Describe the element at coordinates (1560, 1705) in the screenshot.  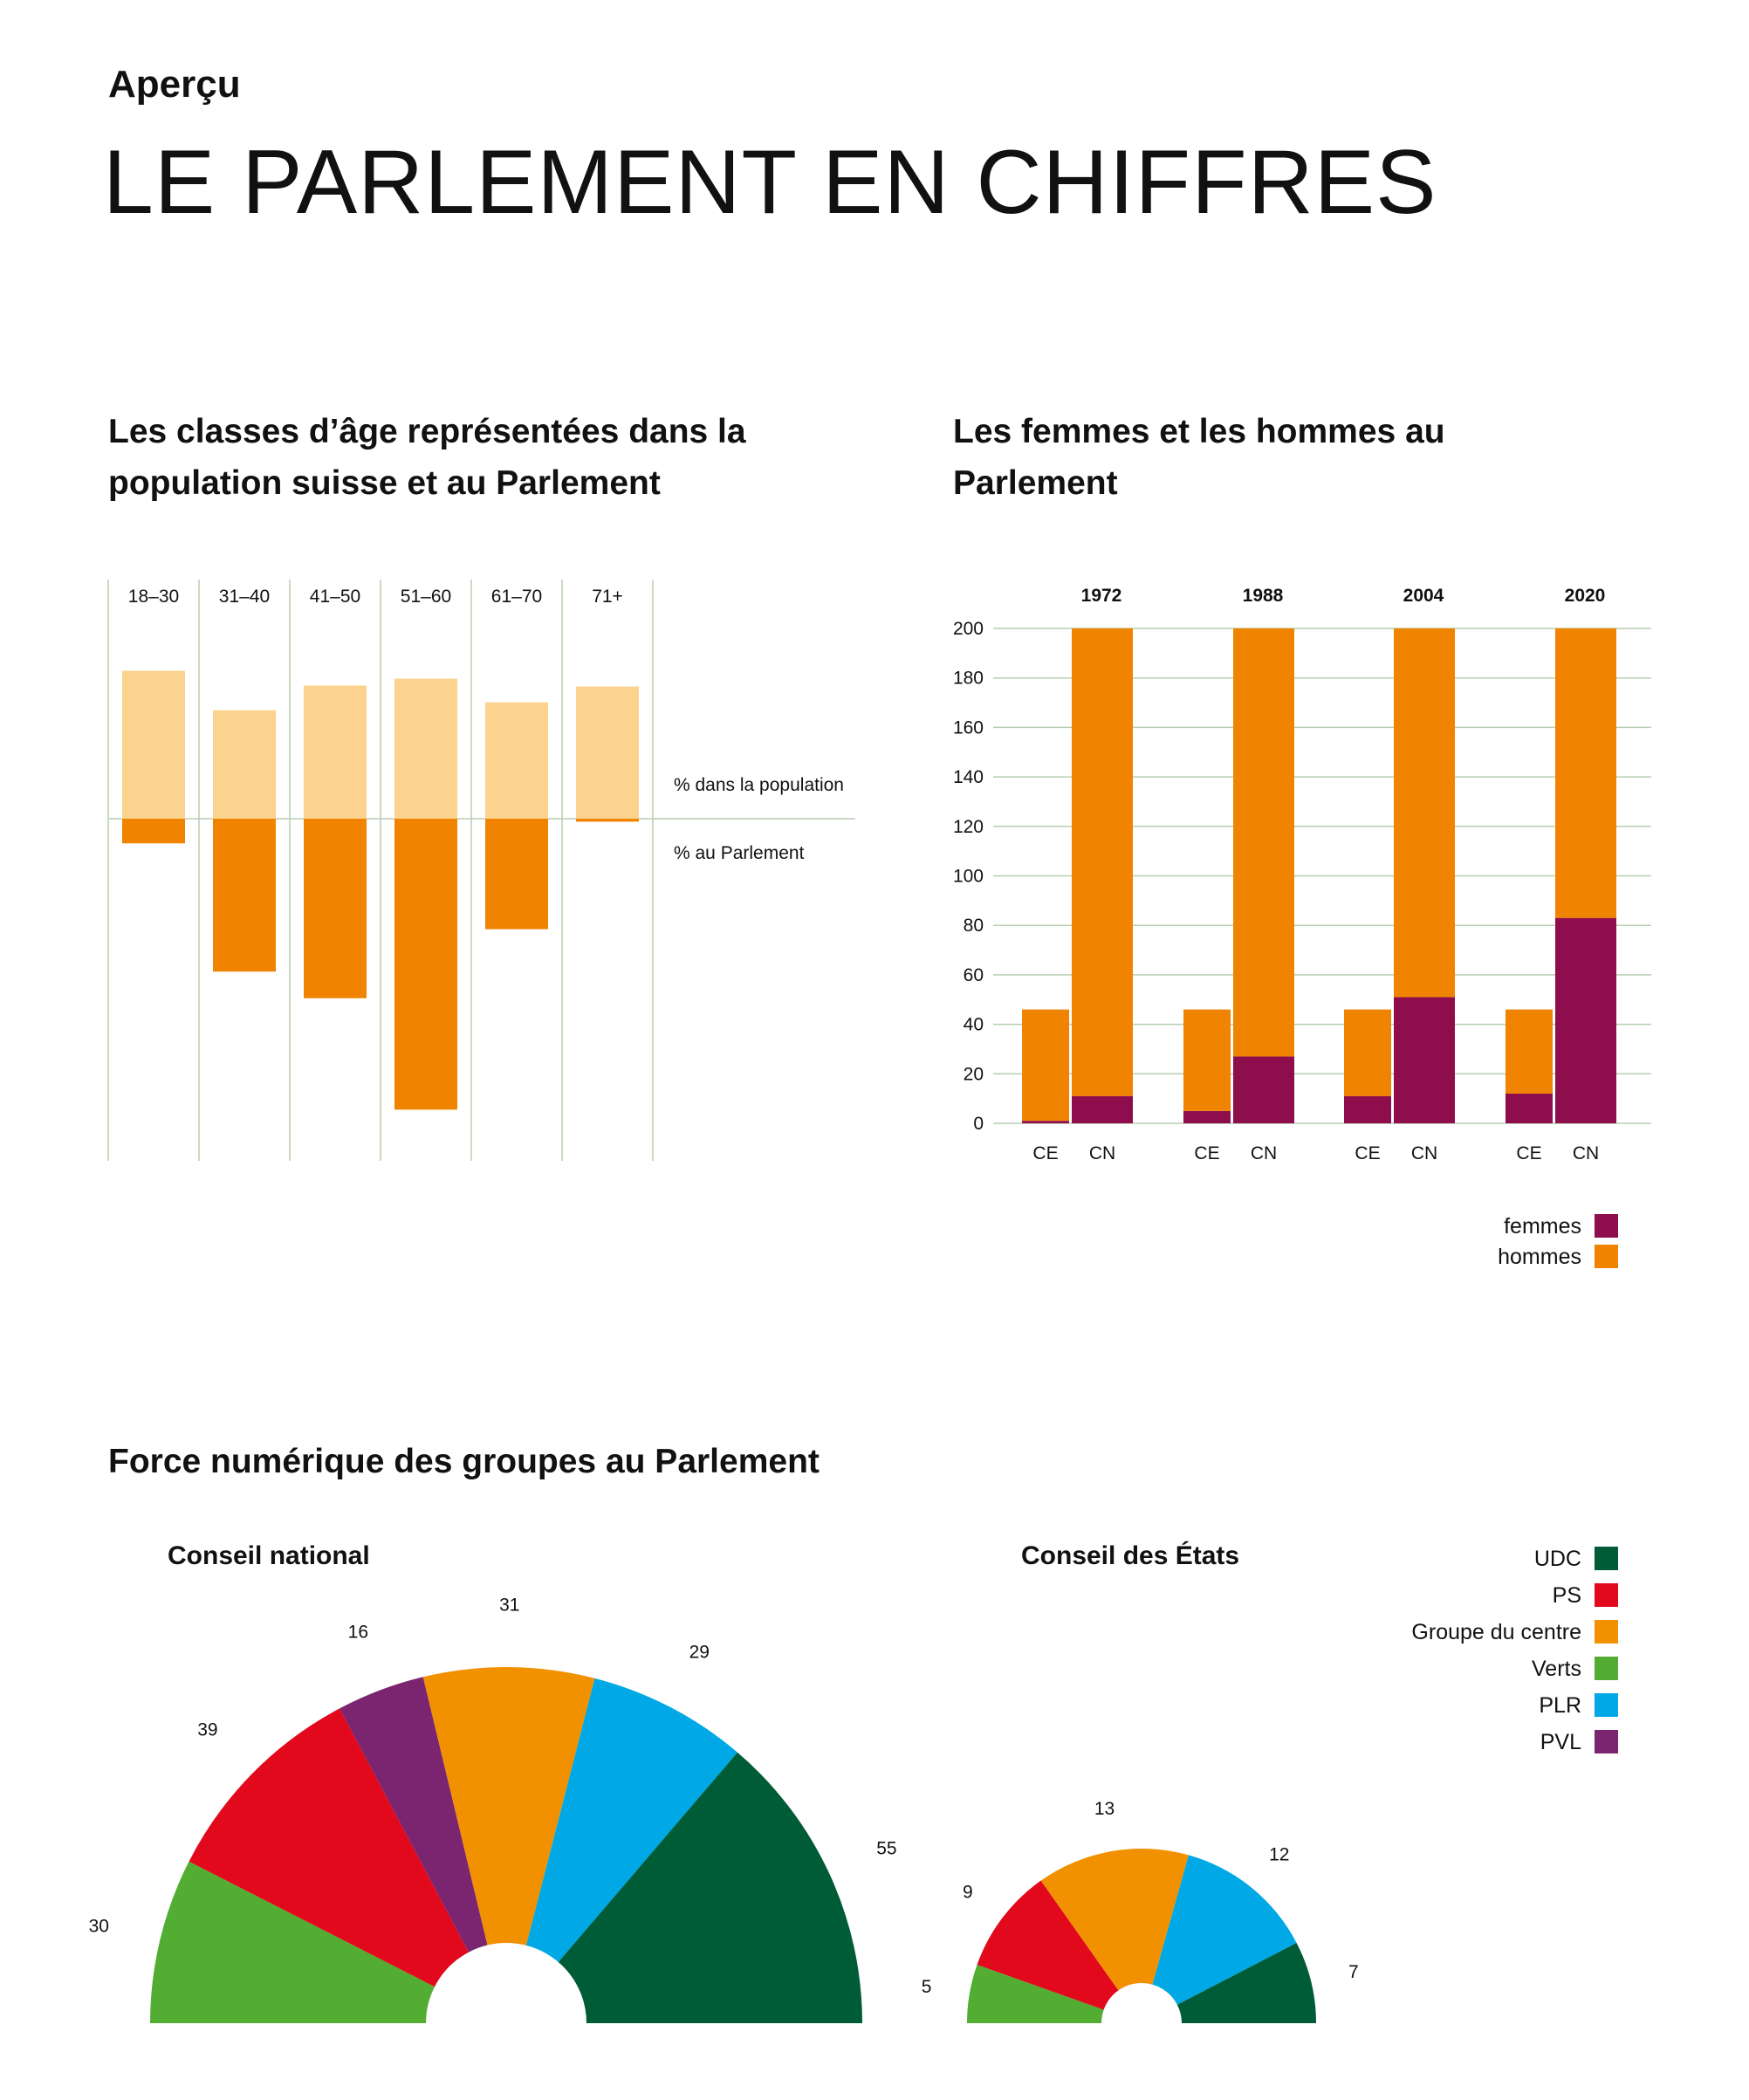
I see `party-legend-label: PLR` at that location.